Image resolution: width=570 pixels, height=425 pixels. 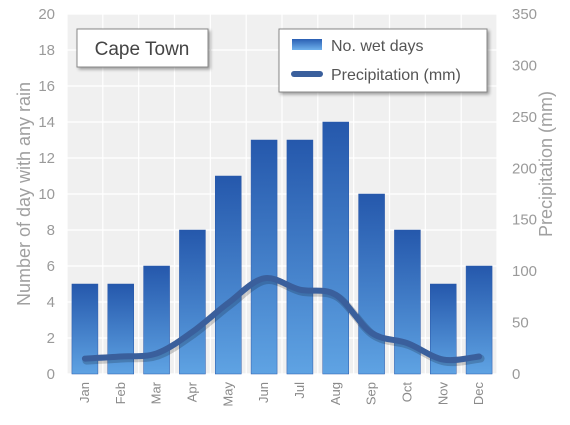 What do you see at coordinates (263, 392) in the screenshot?
I see `x-tick-label: Jun` at bounding box center [263, 392].